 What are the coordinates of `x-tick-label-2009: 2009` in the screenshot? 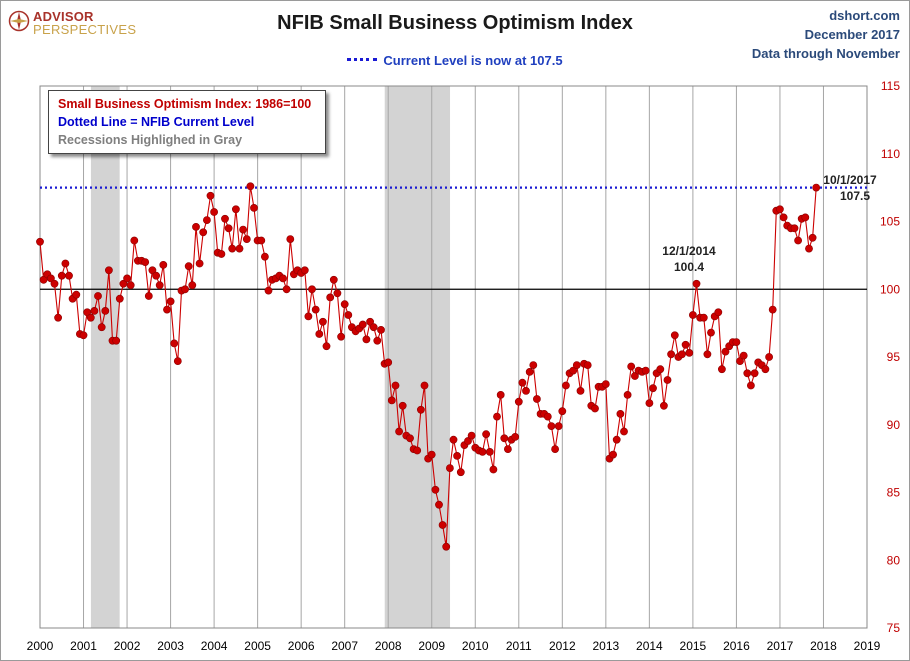 It's located at (431, 646).